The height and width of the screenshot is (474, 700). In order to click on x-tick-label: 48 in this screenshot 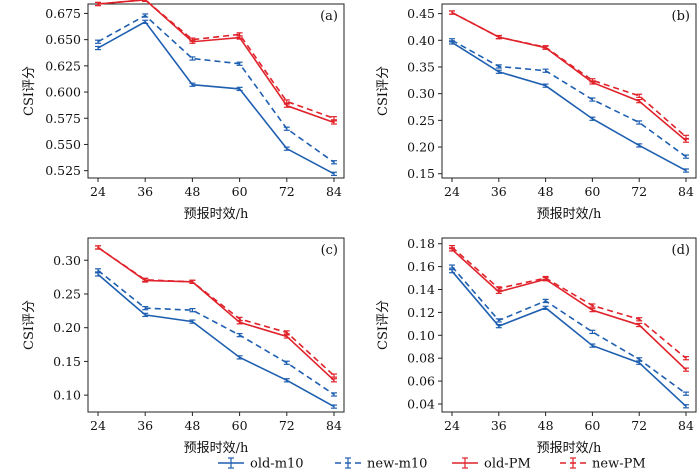, I will do `click(546, 191)`.